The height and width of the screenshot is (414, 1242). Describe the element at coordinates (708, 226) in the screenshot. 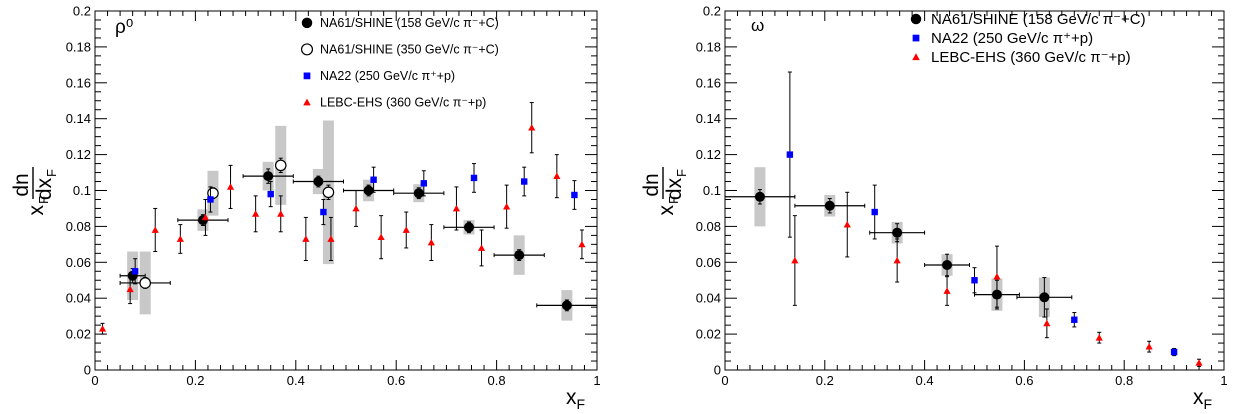

I see `y-tick-label: 0.08` at that location.